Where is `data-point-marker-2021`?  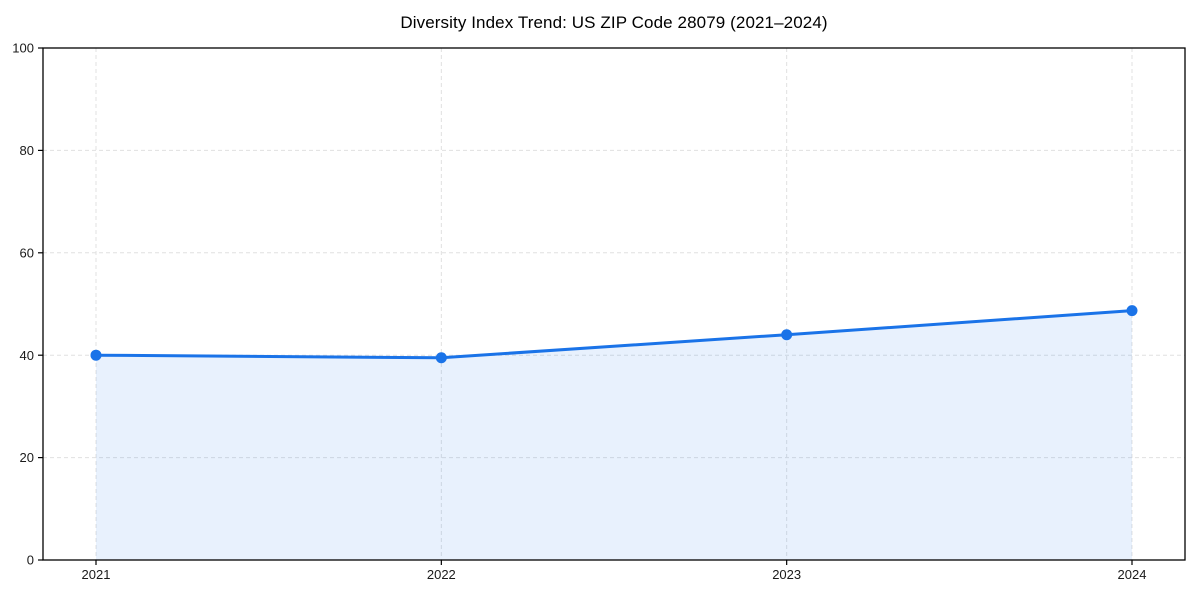
data-point-marker-2021 is located at coordinates (96, 355).